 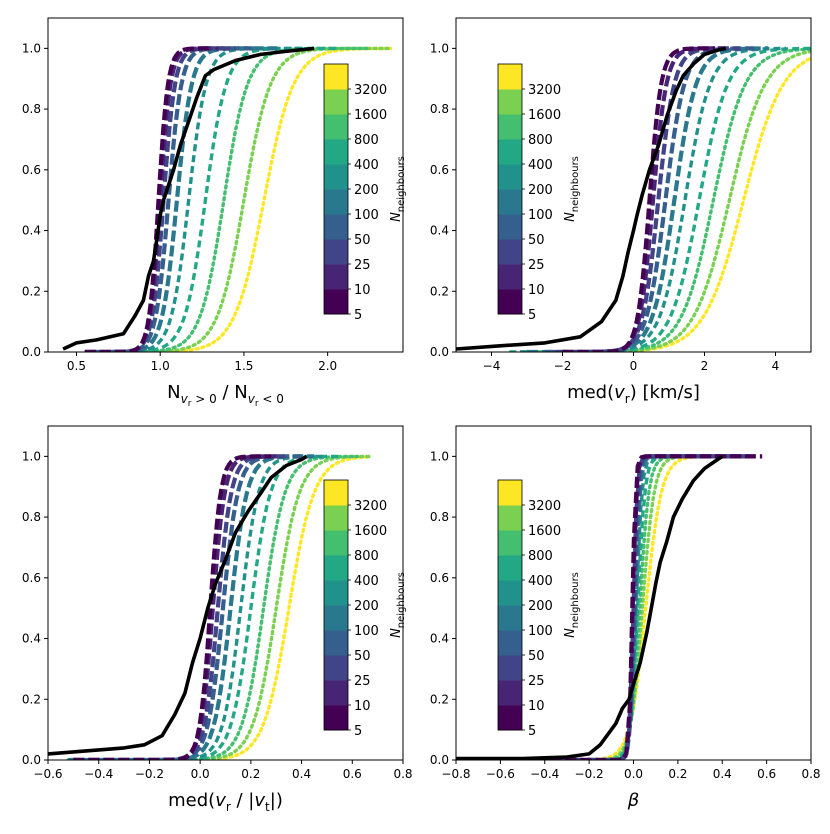 What do you see at coordinates (243, 366) in the screenshot?
I see `x-tick-label: 1.5` at bounding box center [243, 366].